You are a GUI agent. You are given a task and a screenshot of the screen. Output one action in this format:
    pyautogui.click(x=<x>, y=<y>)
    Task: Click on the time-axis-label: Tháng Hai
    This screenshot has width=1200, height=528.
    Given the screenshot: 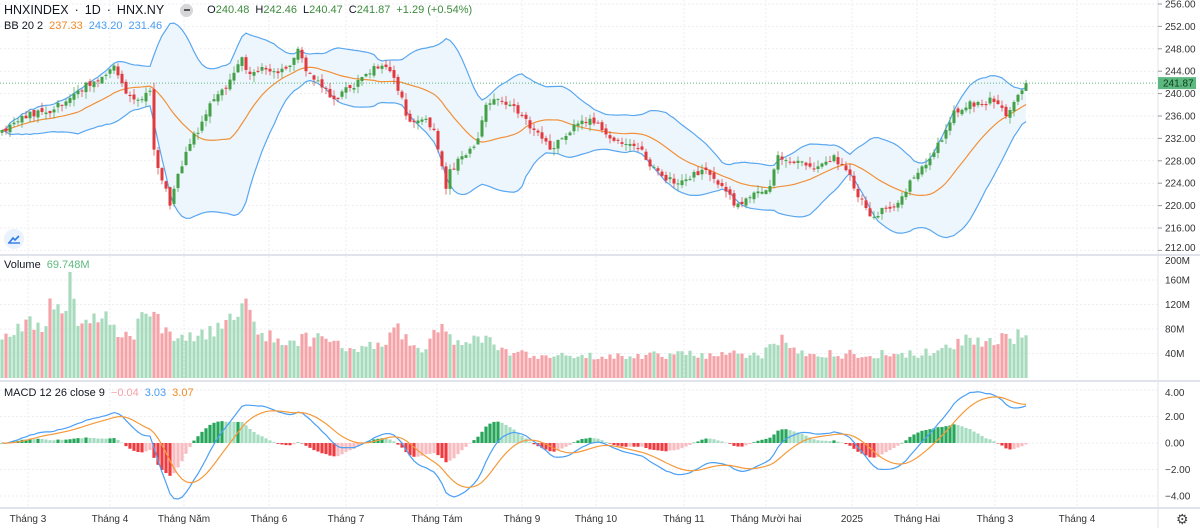 What is the action you would take?
    pyautogui.click(x=917, y=519)
    